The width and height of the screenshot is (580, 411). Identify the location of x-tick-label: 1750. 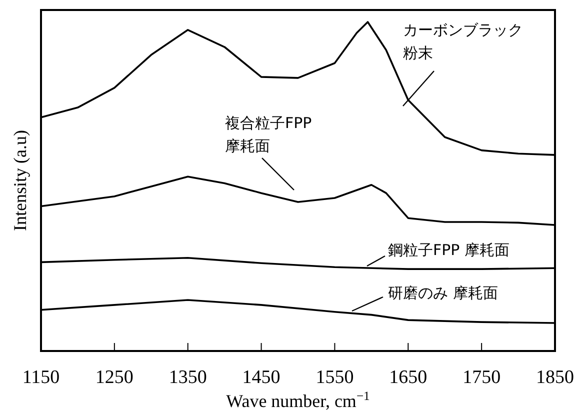
(481, 377).